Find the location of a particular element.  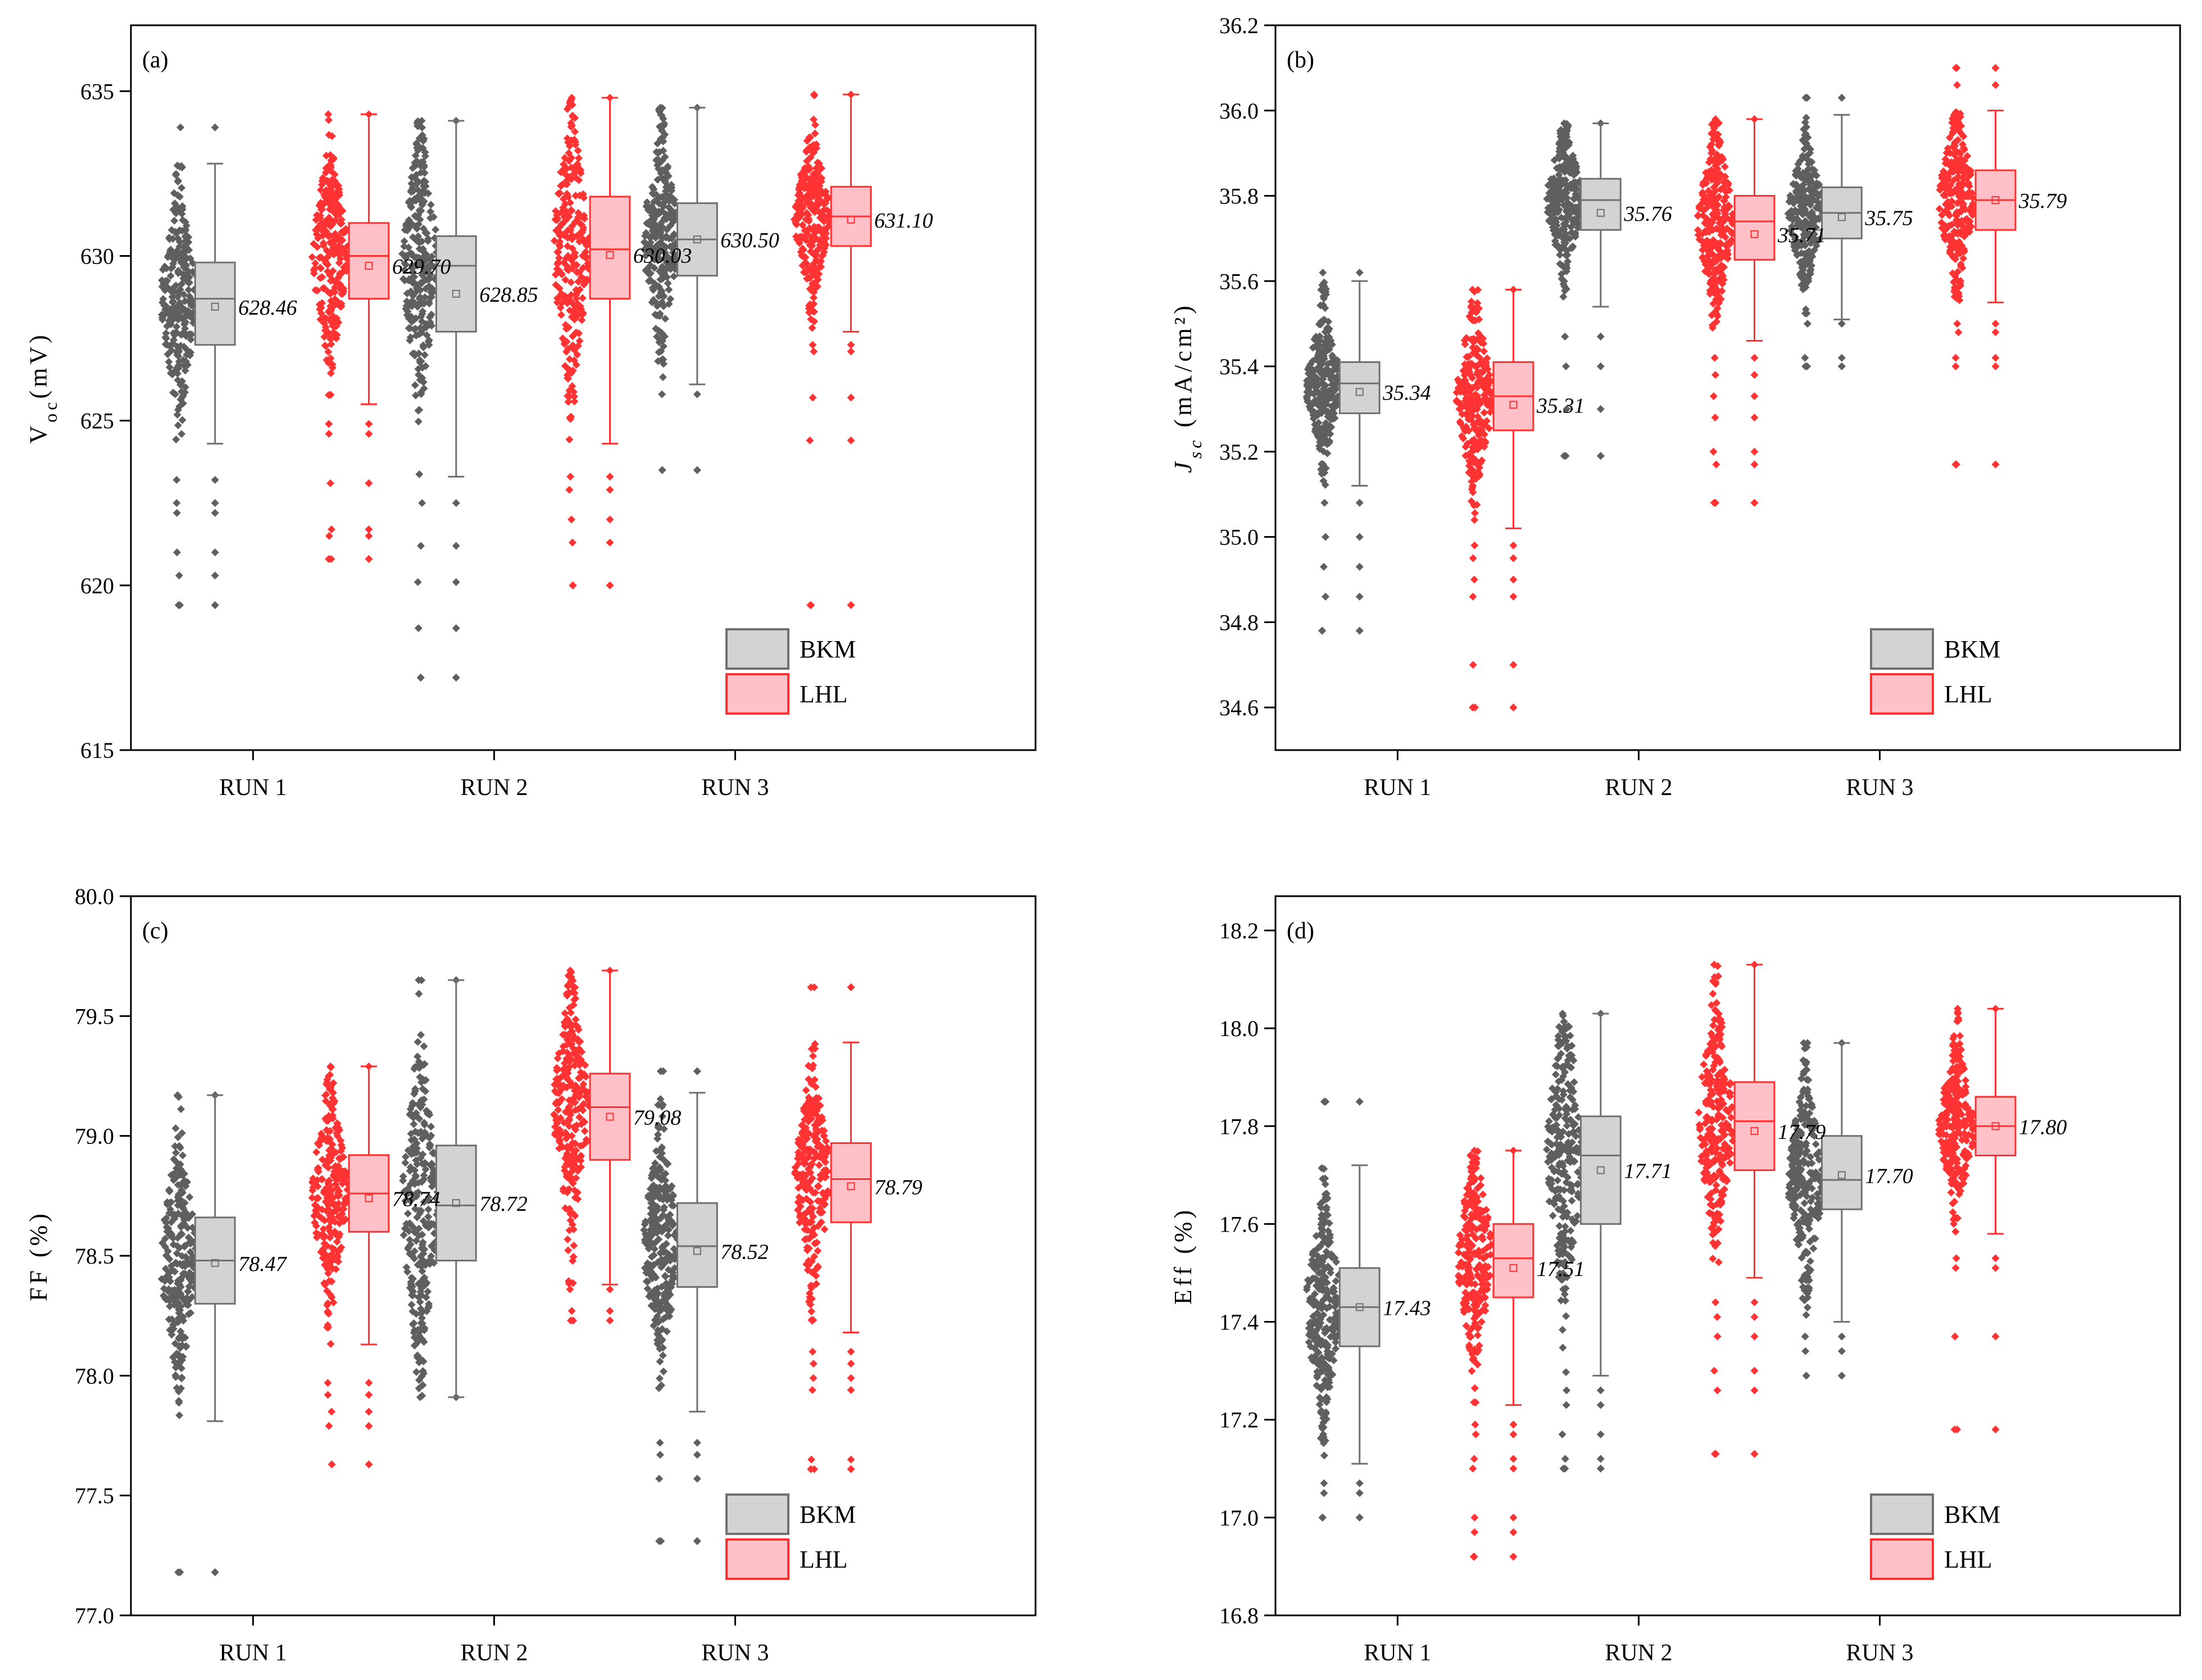

x-category-label: RUN 2 is located at coordinates (494, 1653).